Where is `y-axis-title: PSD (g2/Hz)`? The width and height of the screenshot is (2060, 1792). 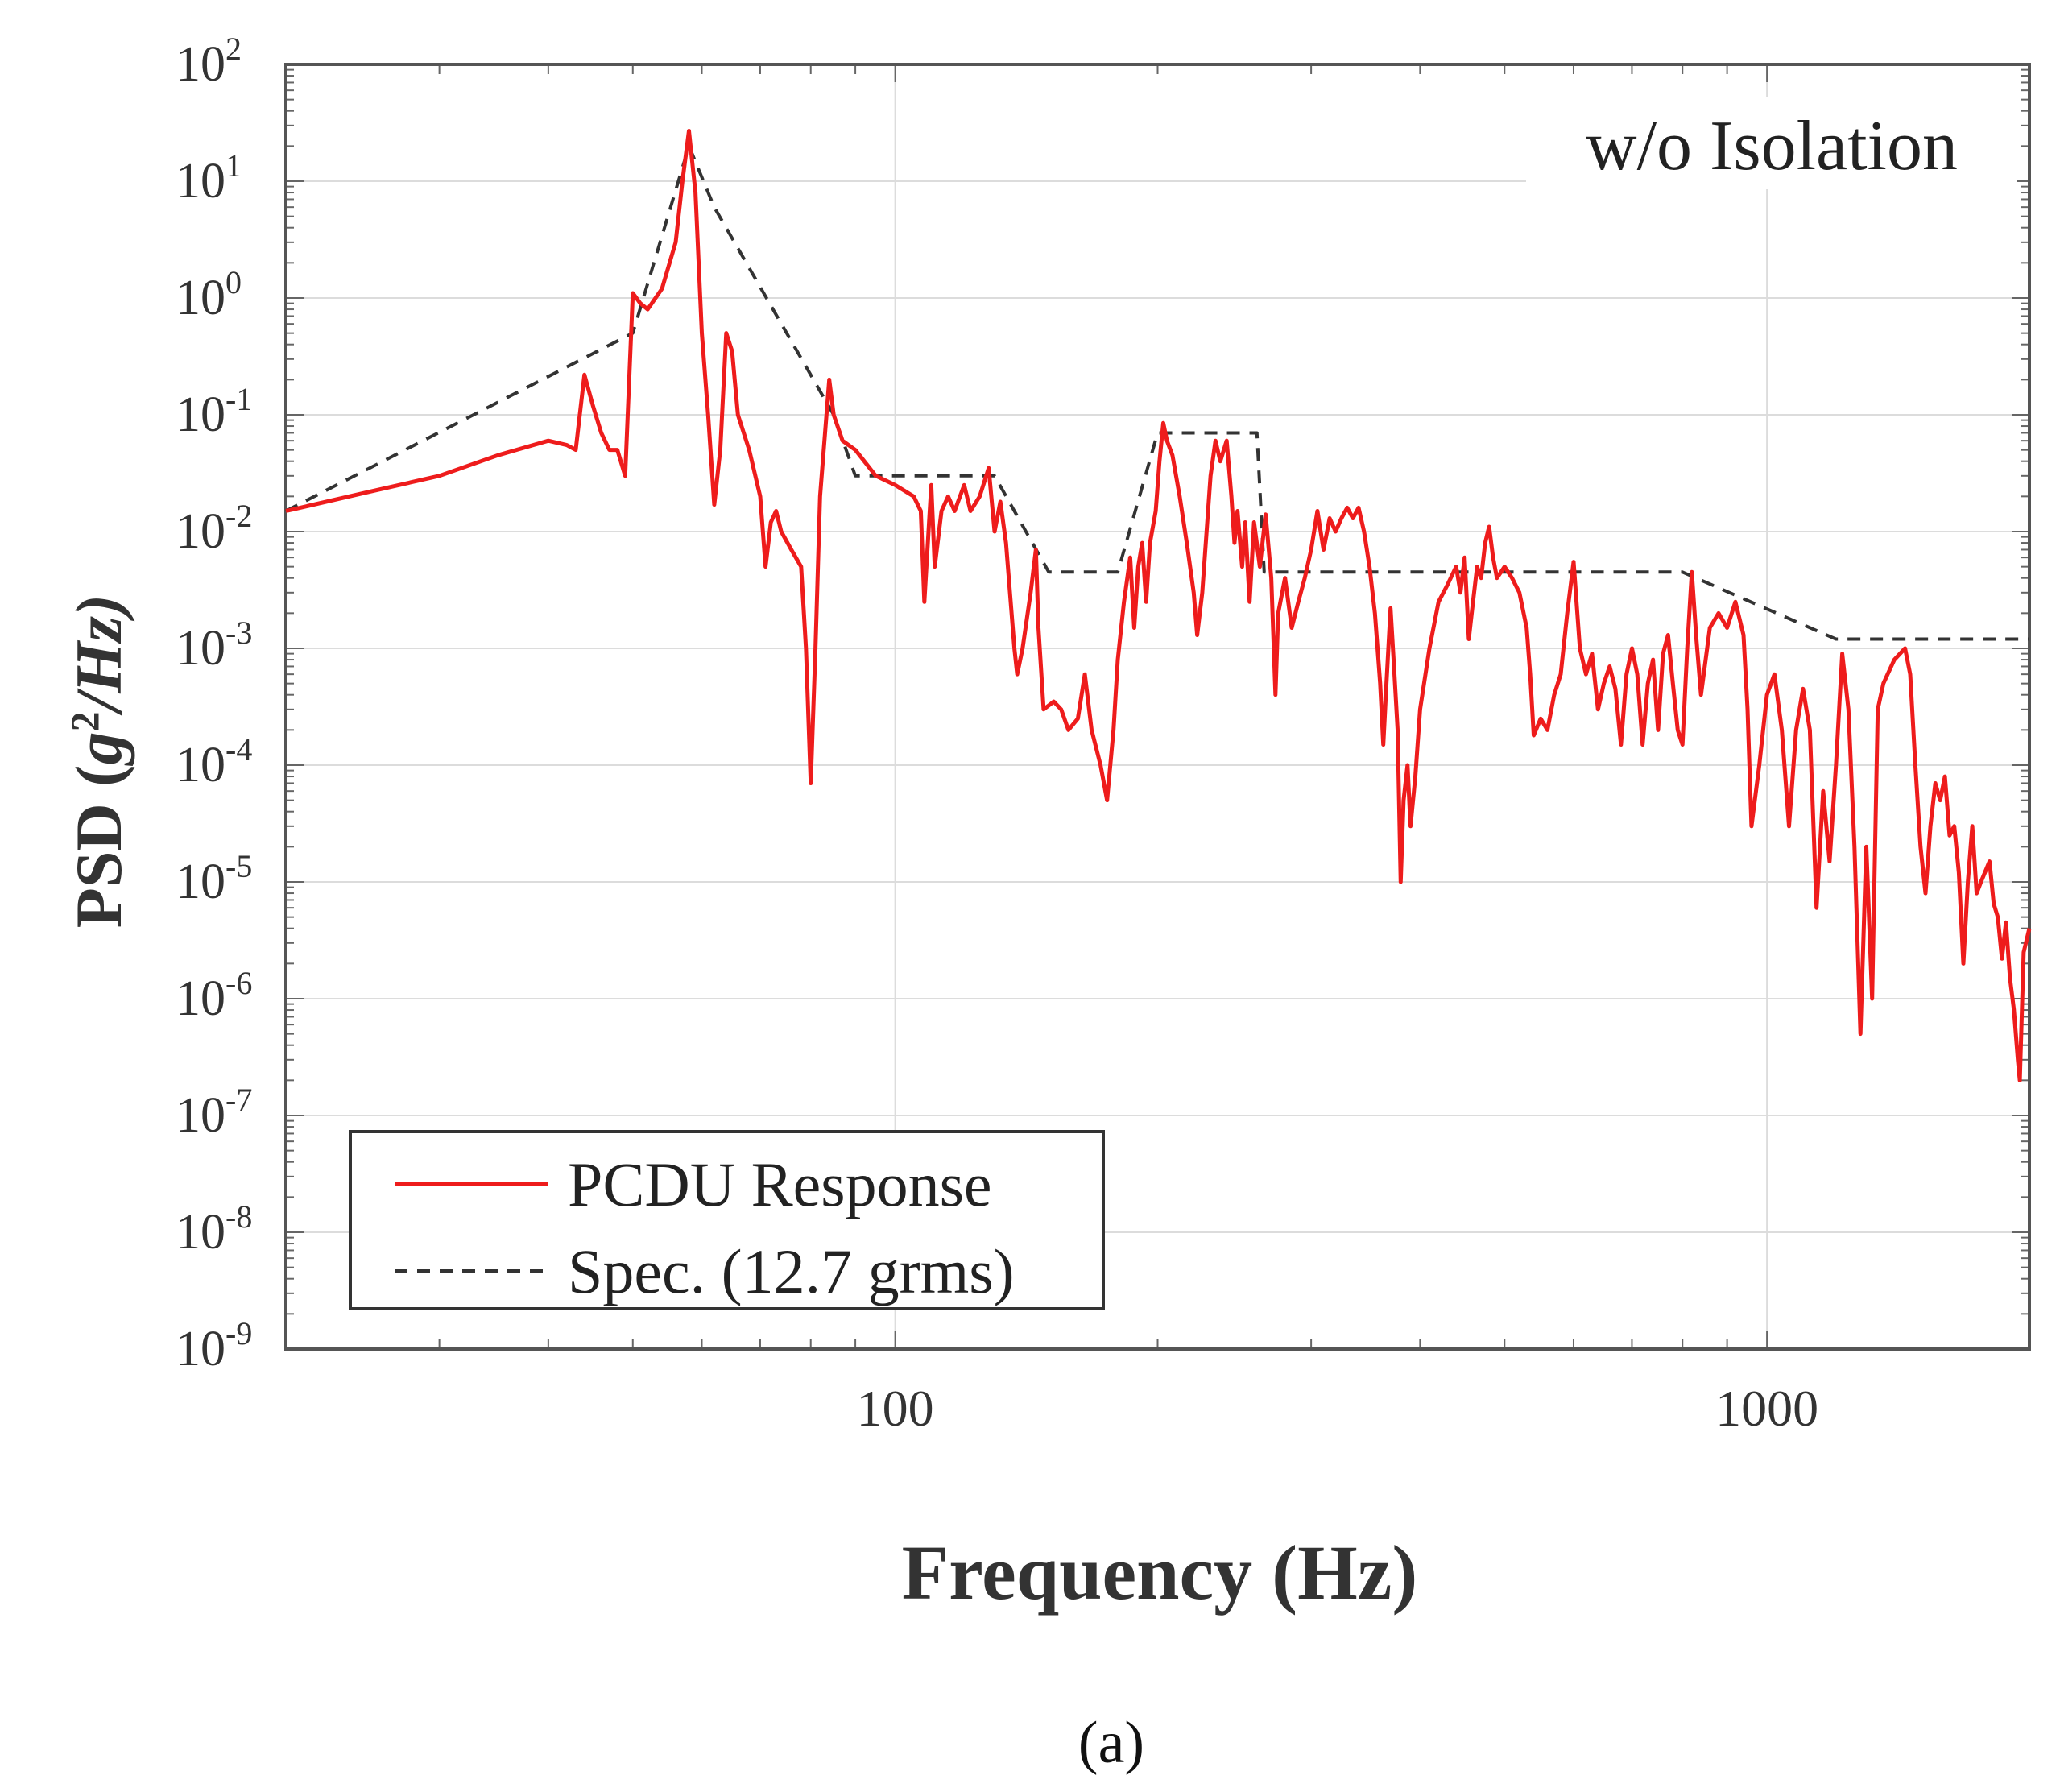
y-axis-title: PSD (g2/Hz) is located at coordinates (98, 761).